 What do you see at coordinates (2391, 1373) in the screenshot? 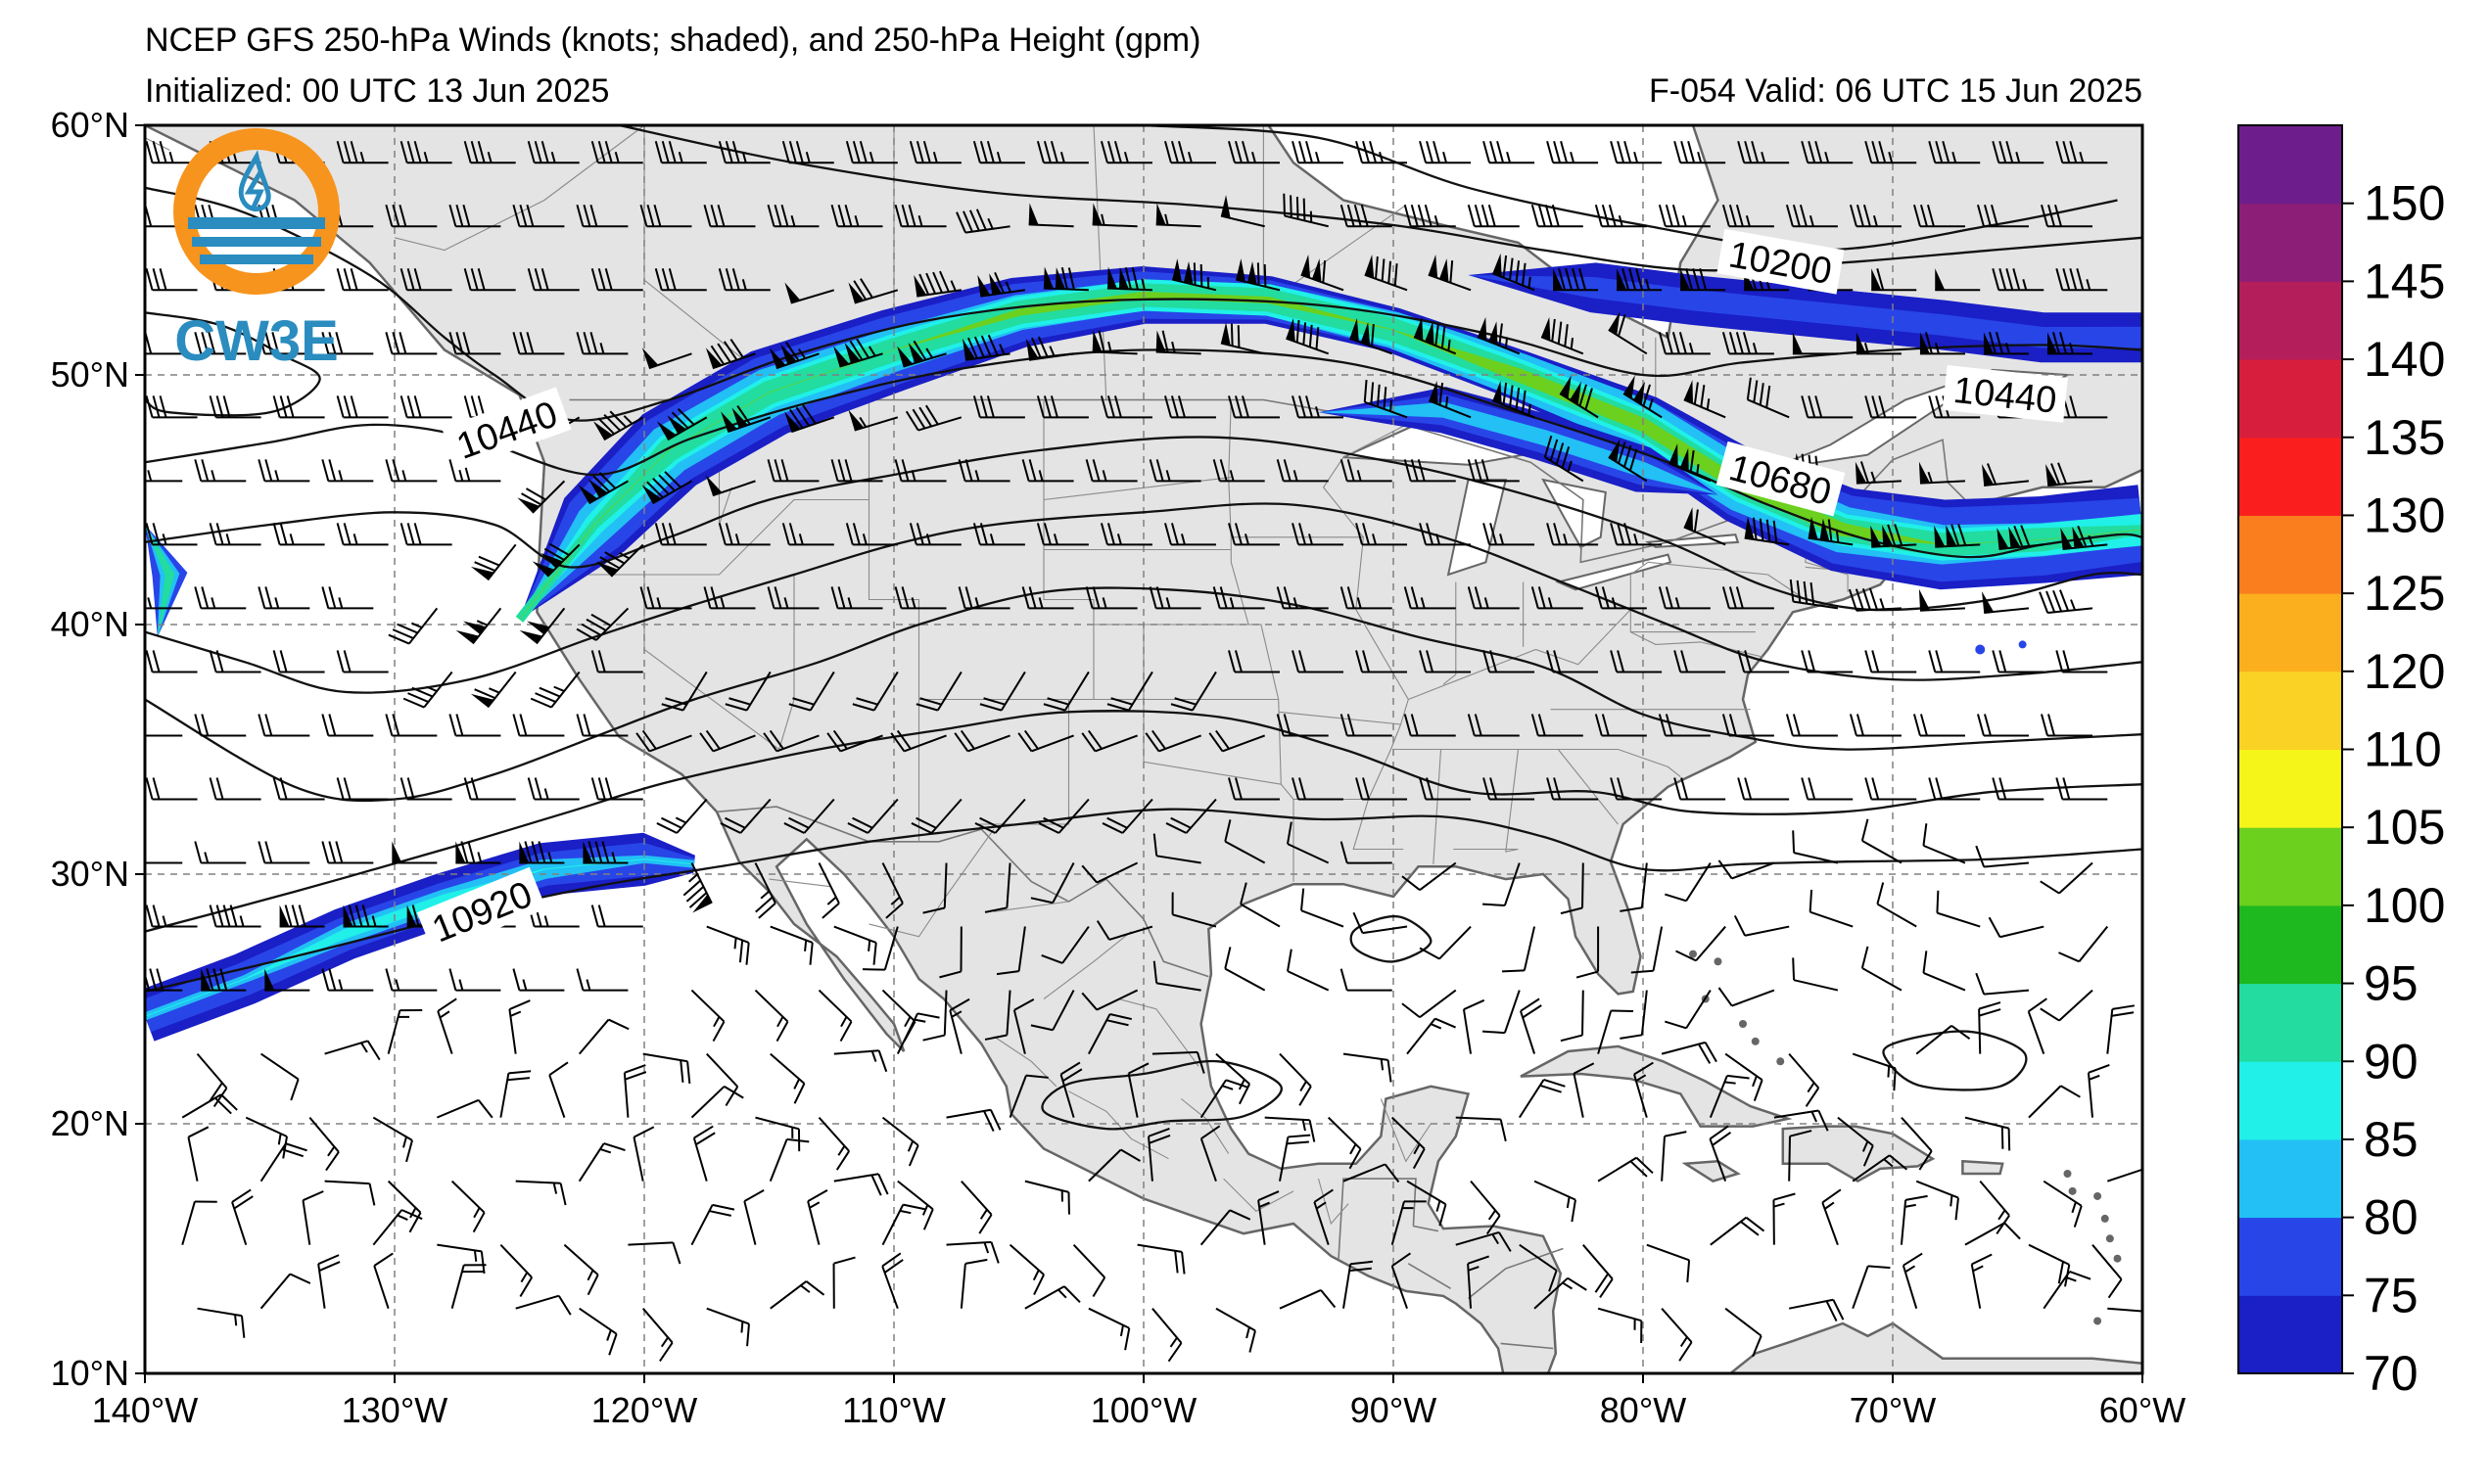
I see `colorbar-label: 70` at bounding box center [2391, 1373].